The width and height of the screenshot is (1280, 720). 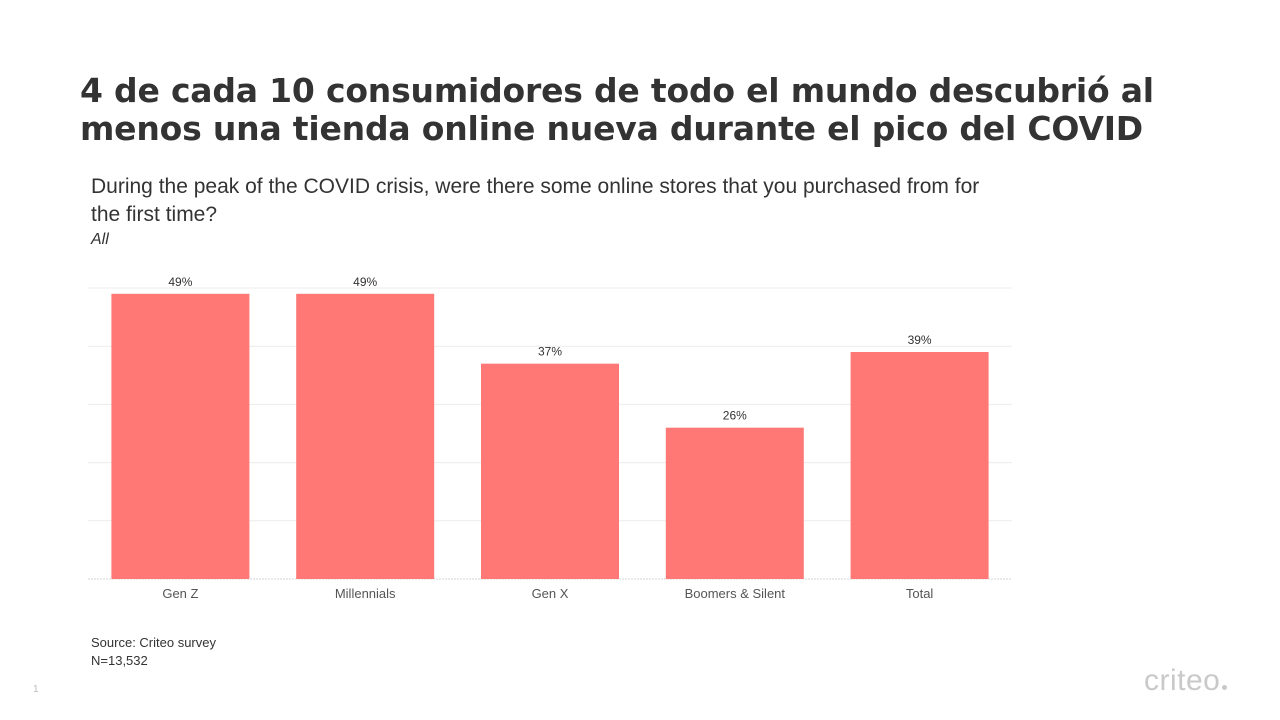 What do you see at coordinates (100, 239) in the screenshot?
I see `respondent-subset: All` at bounding box center [100, 239].